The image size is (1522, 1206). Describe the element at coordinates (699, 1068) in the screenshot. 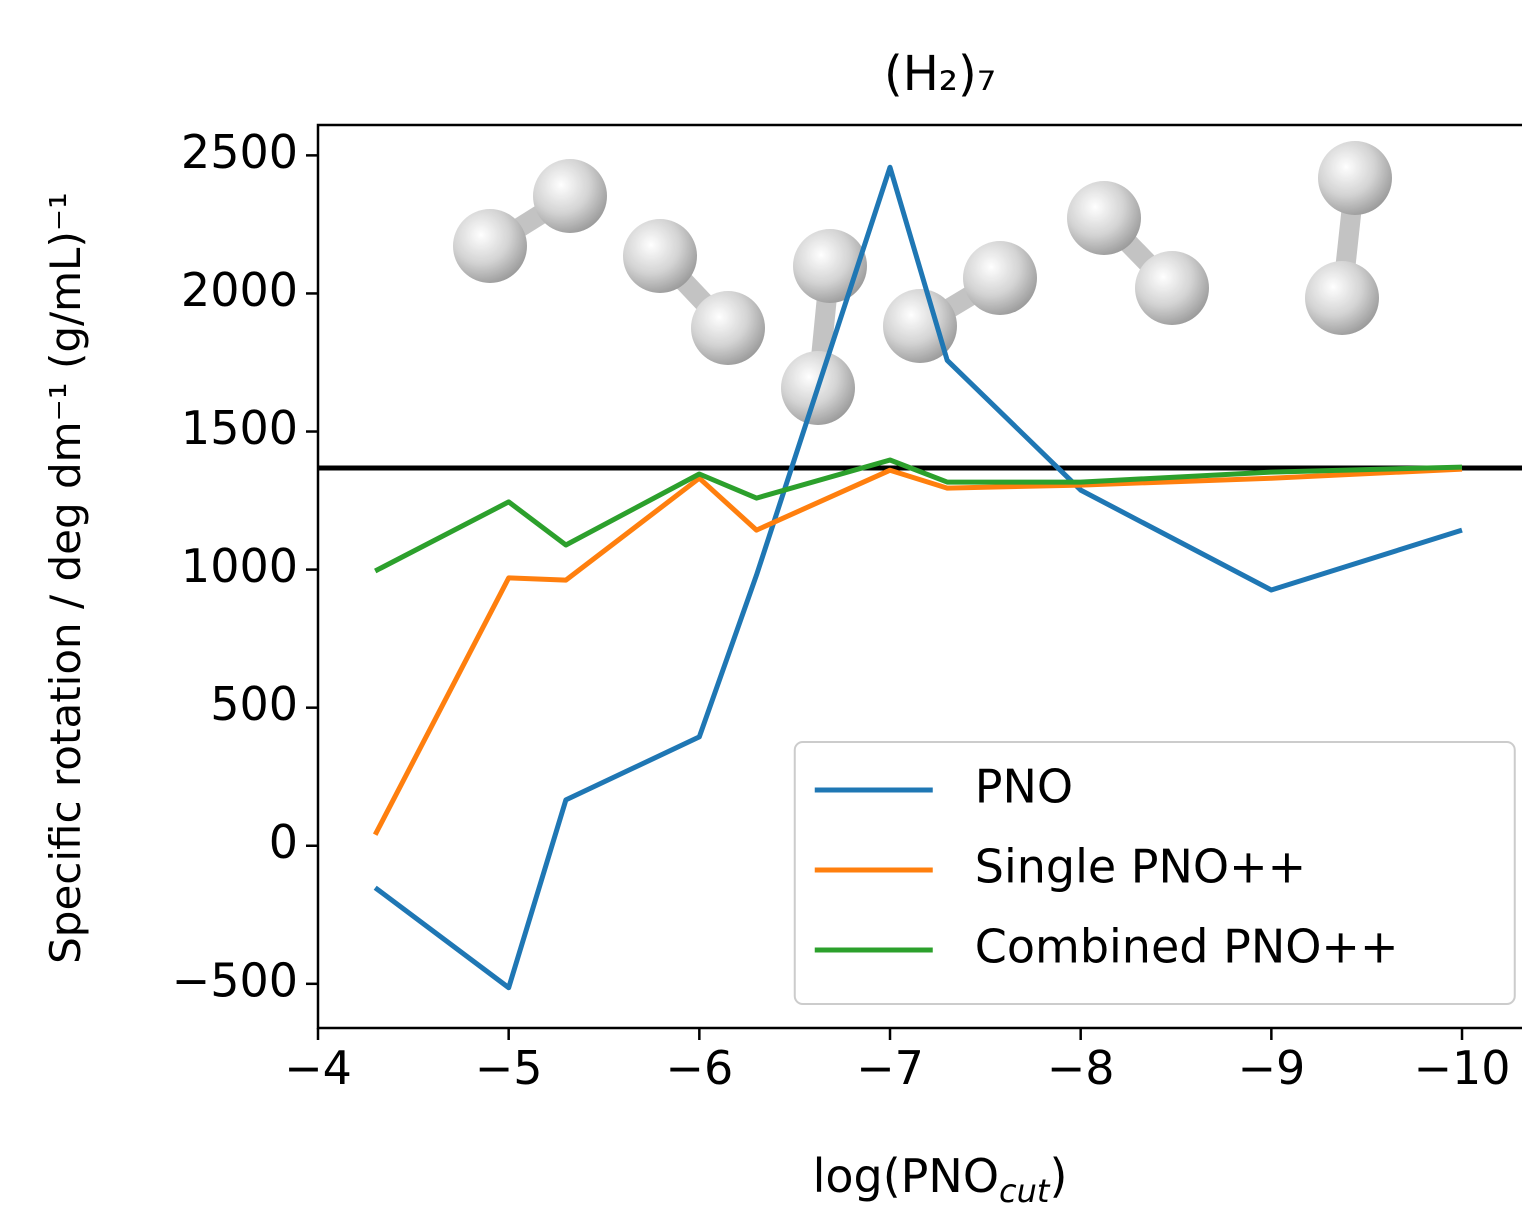

I see `x-tick-label: −6` at that location.